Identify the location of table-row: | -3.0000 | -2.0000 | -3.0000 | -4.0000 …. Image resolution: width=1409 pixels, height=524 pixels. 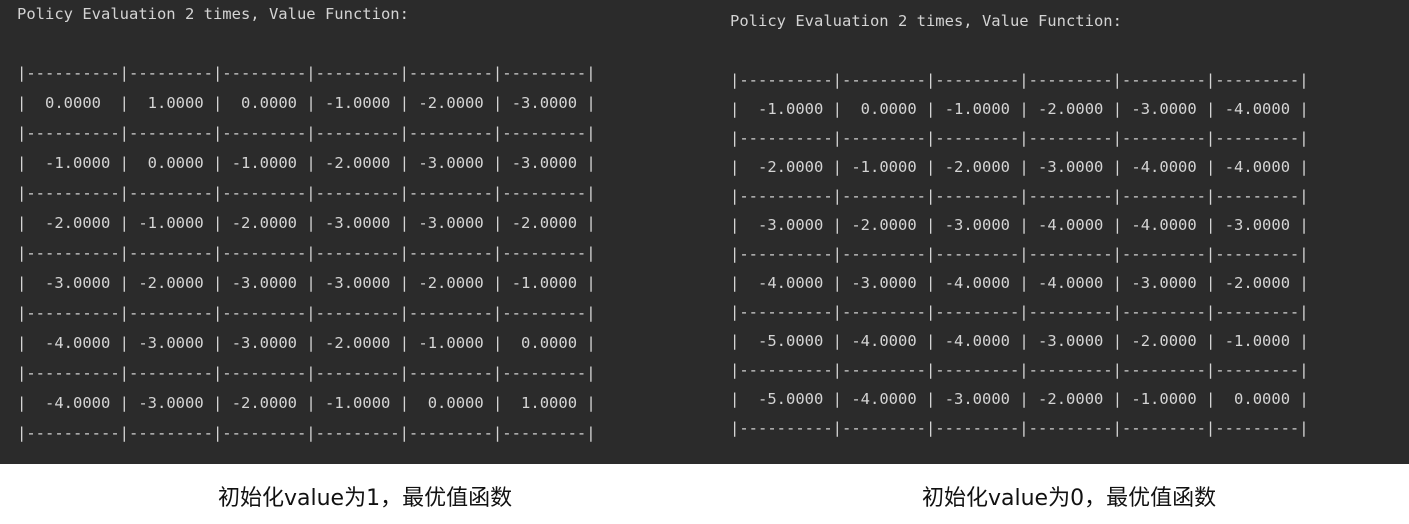
(1019, 225).